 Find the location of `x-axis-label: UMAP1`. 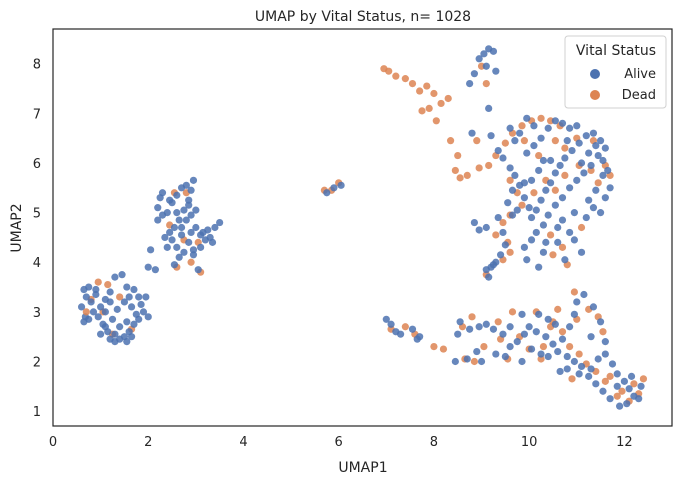

x-axis-label: UMAP1 is located at coordinates (362, 468).